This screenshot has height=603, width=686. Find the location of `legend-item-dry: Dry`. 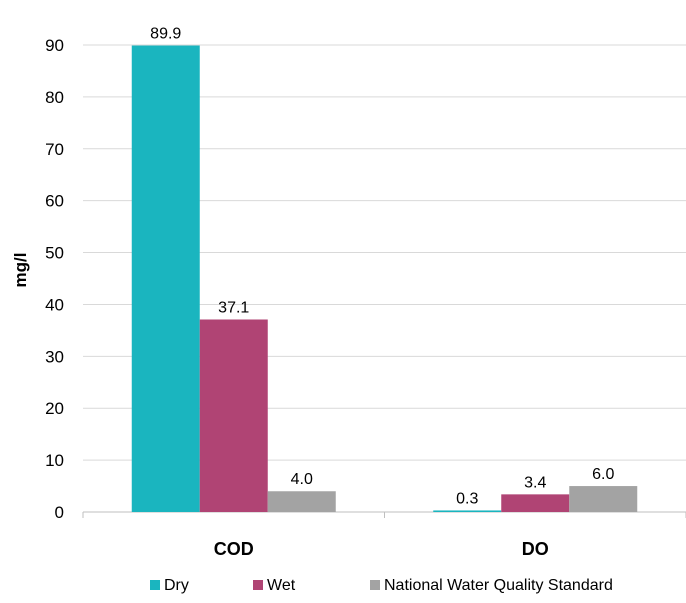

legend-item-dry: Dry is located at coordinates (169, 585).